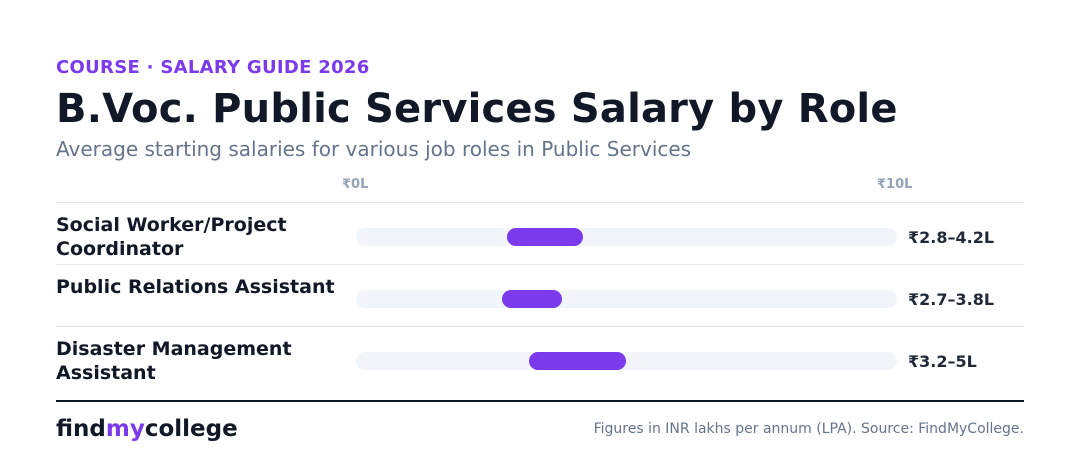 This screenshot has height=474, width=1080. What do you see at coordinates (191, 429) in the screenshot?
I see `brand-college: college` at bounding box center [191, 429].